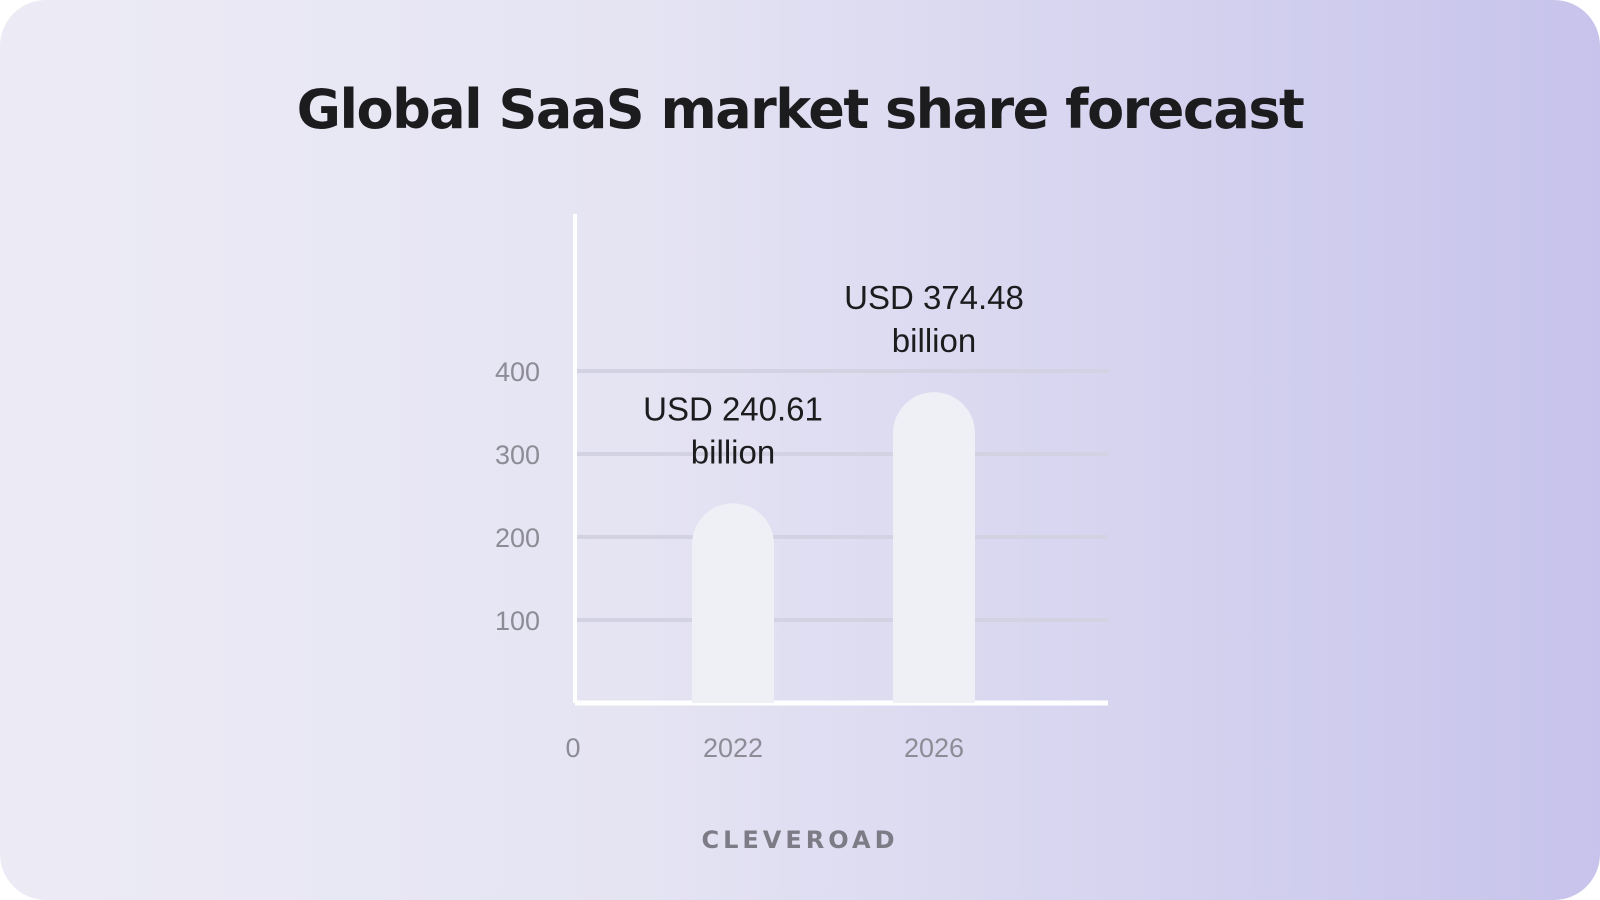  What do you see at coordinates (517, 538) in the screenshot?
I see `y-tick-label: 200` at bounding box center [517, 538].